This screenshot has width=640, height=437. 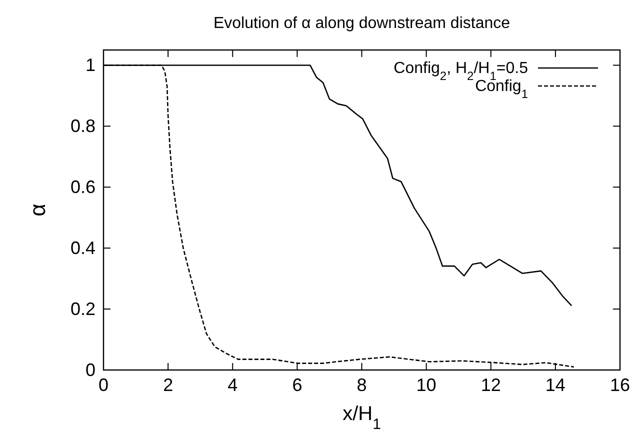 What do you see at coordinates (490, 384) in the screenshot?
I see `x-tick-label: 12` at bounding box center [490, 384].